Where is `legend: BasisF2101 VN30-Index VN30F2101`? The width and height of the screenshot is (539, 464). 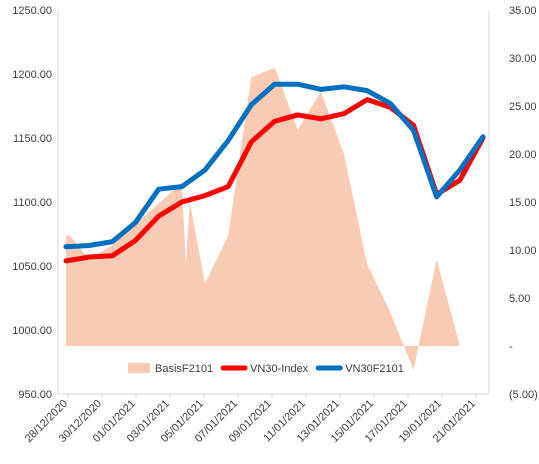 legend: BasisF2101 VN30-Index VN30F2101 is located at coordinates (266, 369).